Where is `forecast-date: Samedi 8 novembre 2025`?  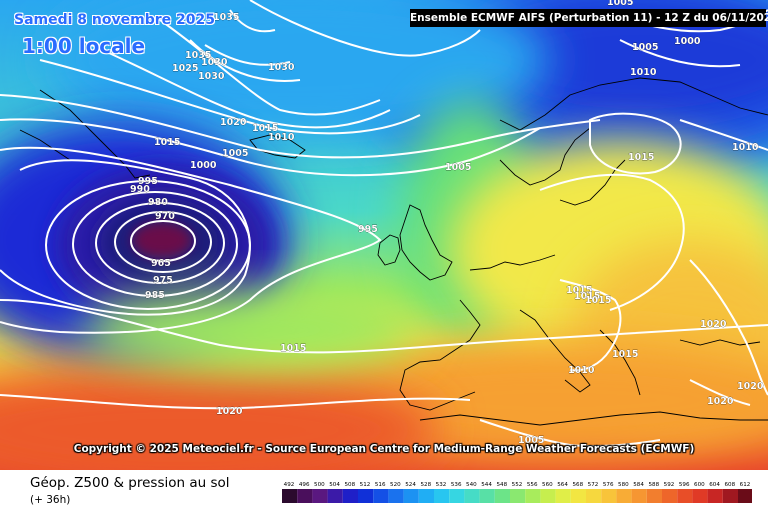 forecast-date: Samedi 8 novembre 2025 is located at coordinates (114, 20).